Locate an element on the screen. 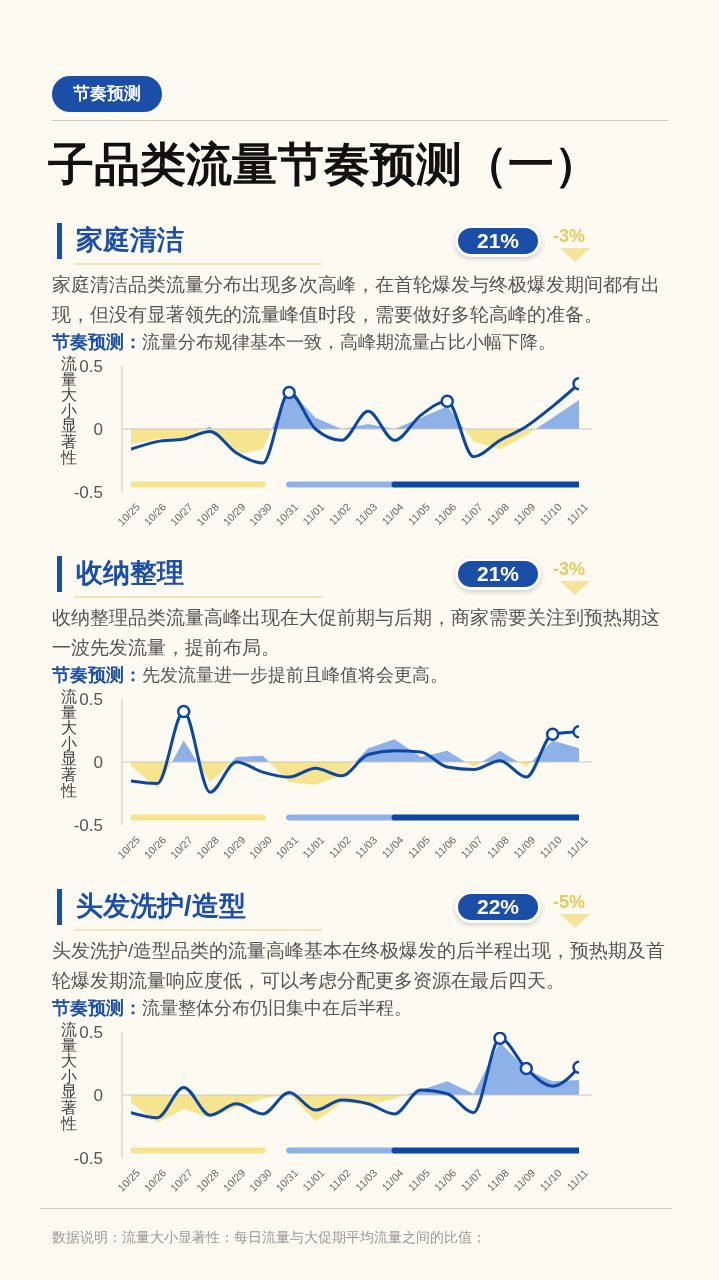 Image resolution: width=719 pixels, height=1280 pixels. chart-subtitle: 家庭清洁品类流量分布出现多次高峰，在首轮爆发与终极爆发期间都有出现，但没有显著领先的流量峰值时段，需要做好多轮高峰的准备。 is located at coordinates (356, 300).